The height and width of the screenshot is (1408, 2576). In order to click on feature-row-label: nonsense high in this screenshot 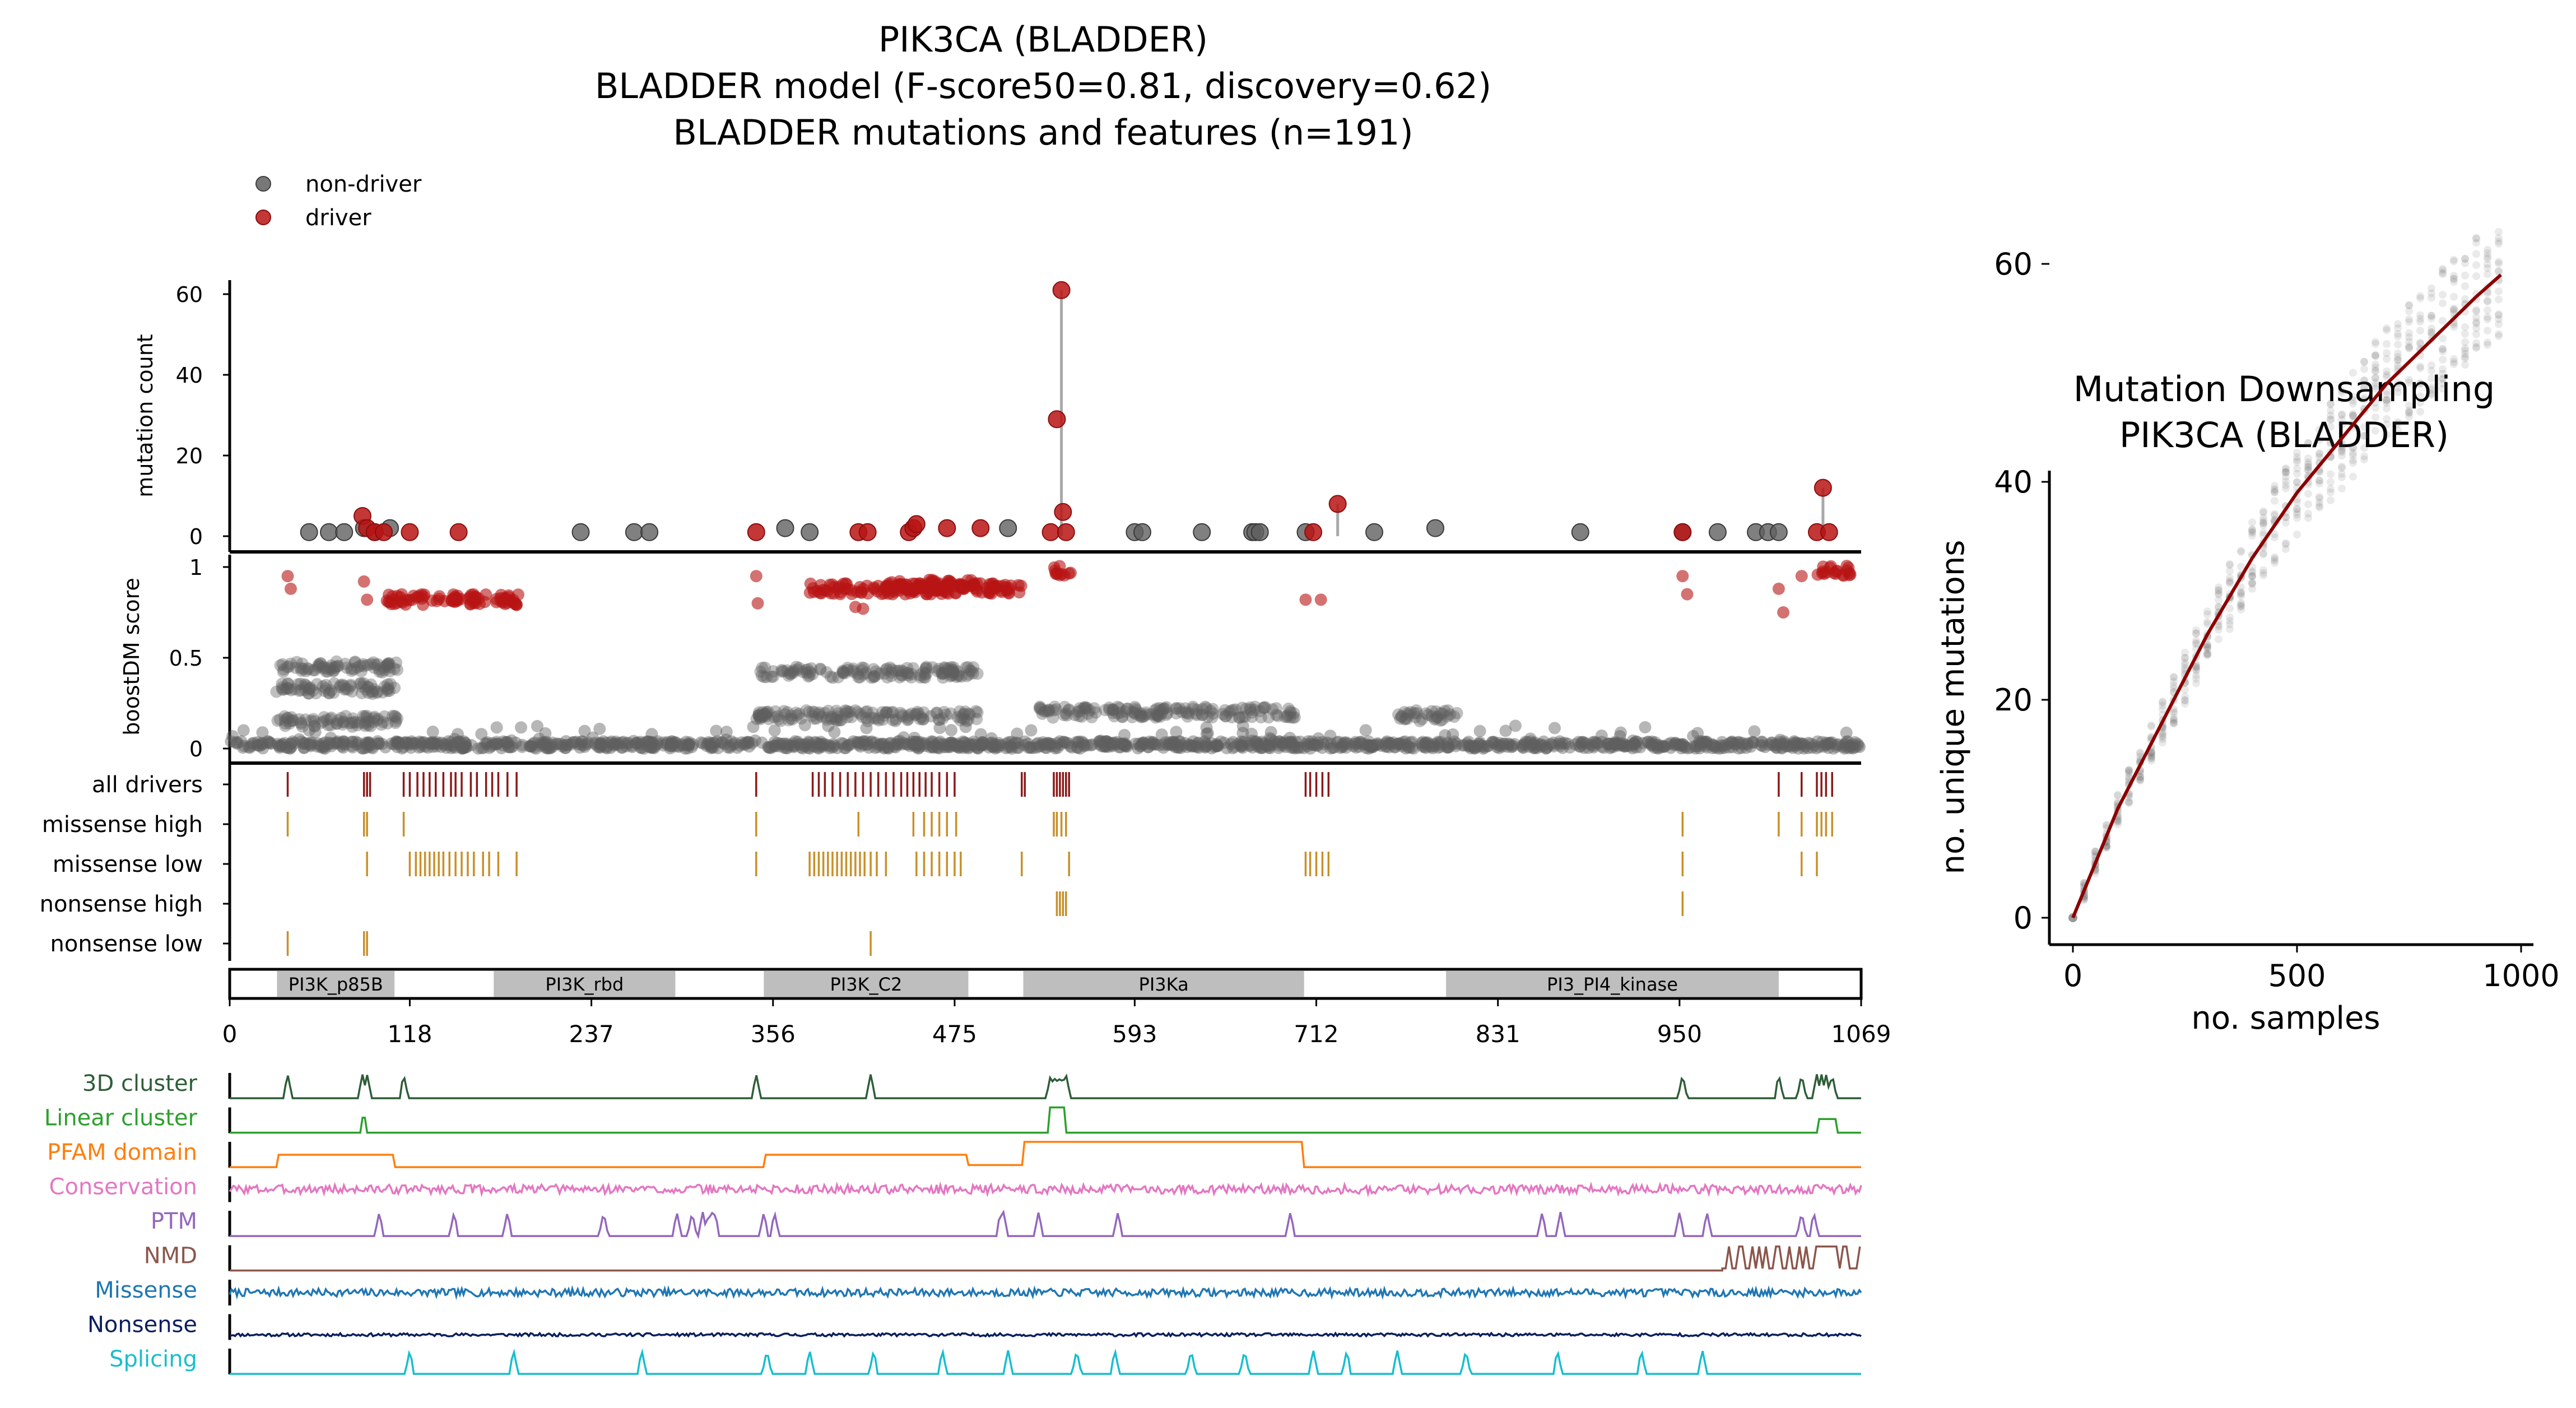, I will do `click(122, 904)`.